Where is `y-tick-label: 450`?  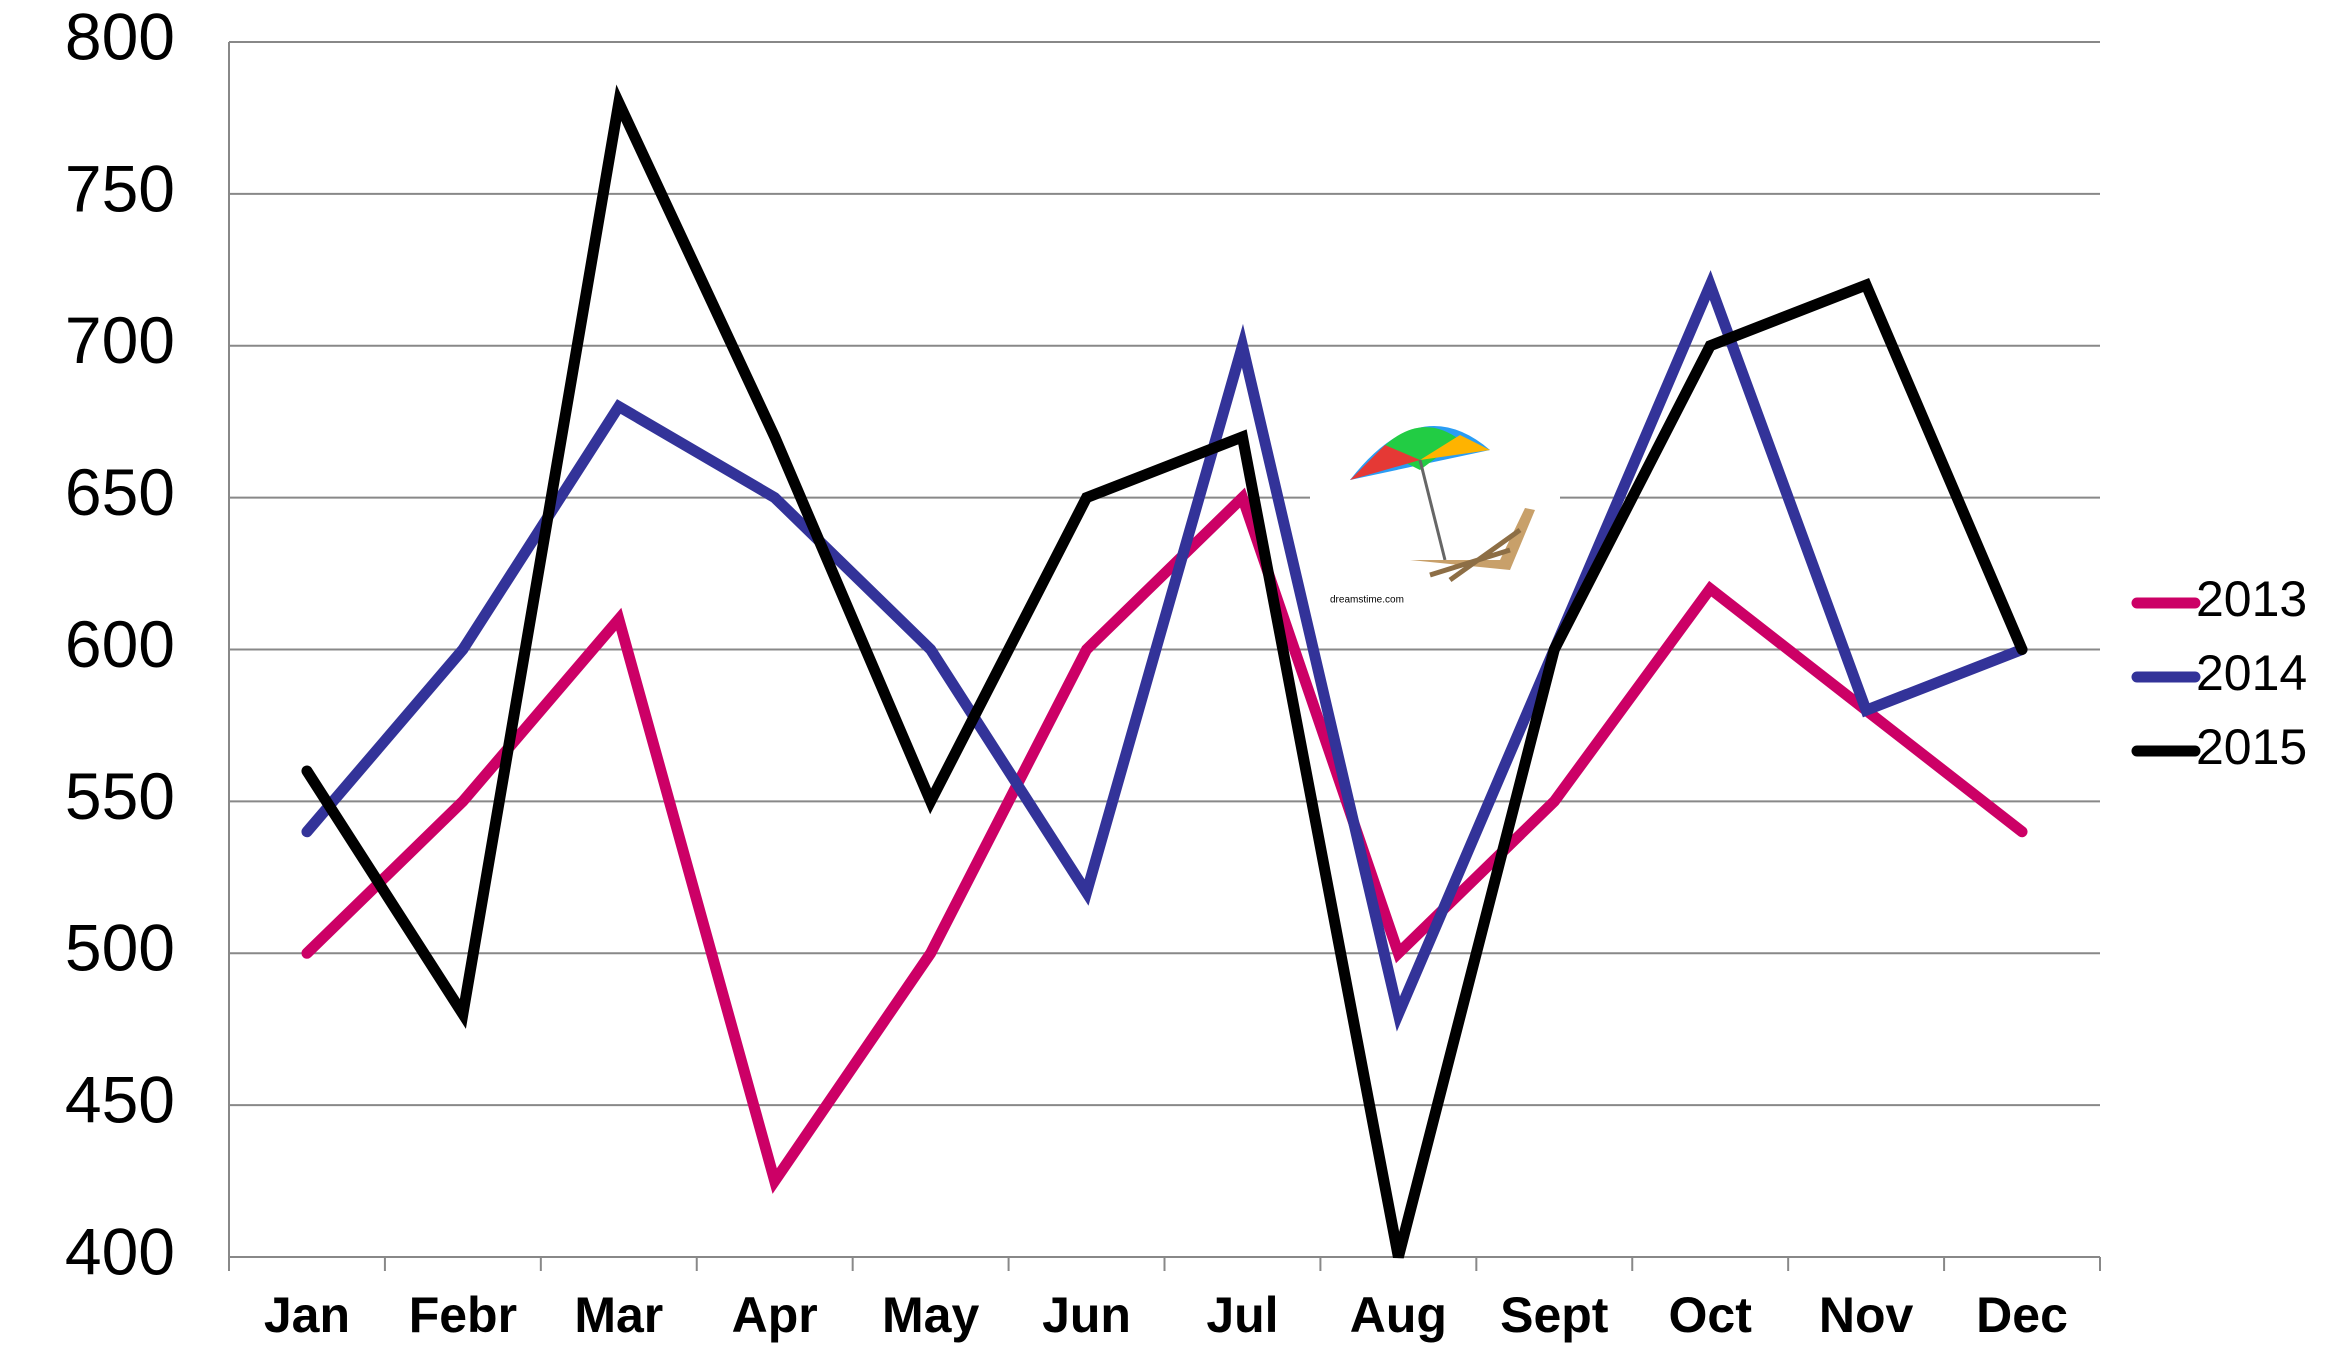 y-tick-label: 450 is located at coordinates (120, 1100).